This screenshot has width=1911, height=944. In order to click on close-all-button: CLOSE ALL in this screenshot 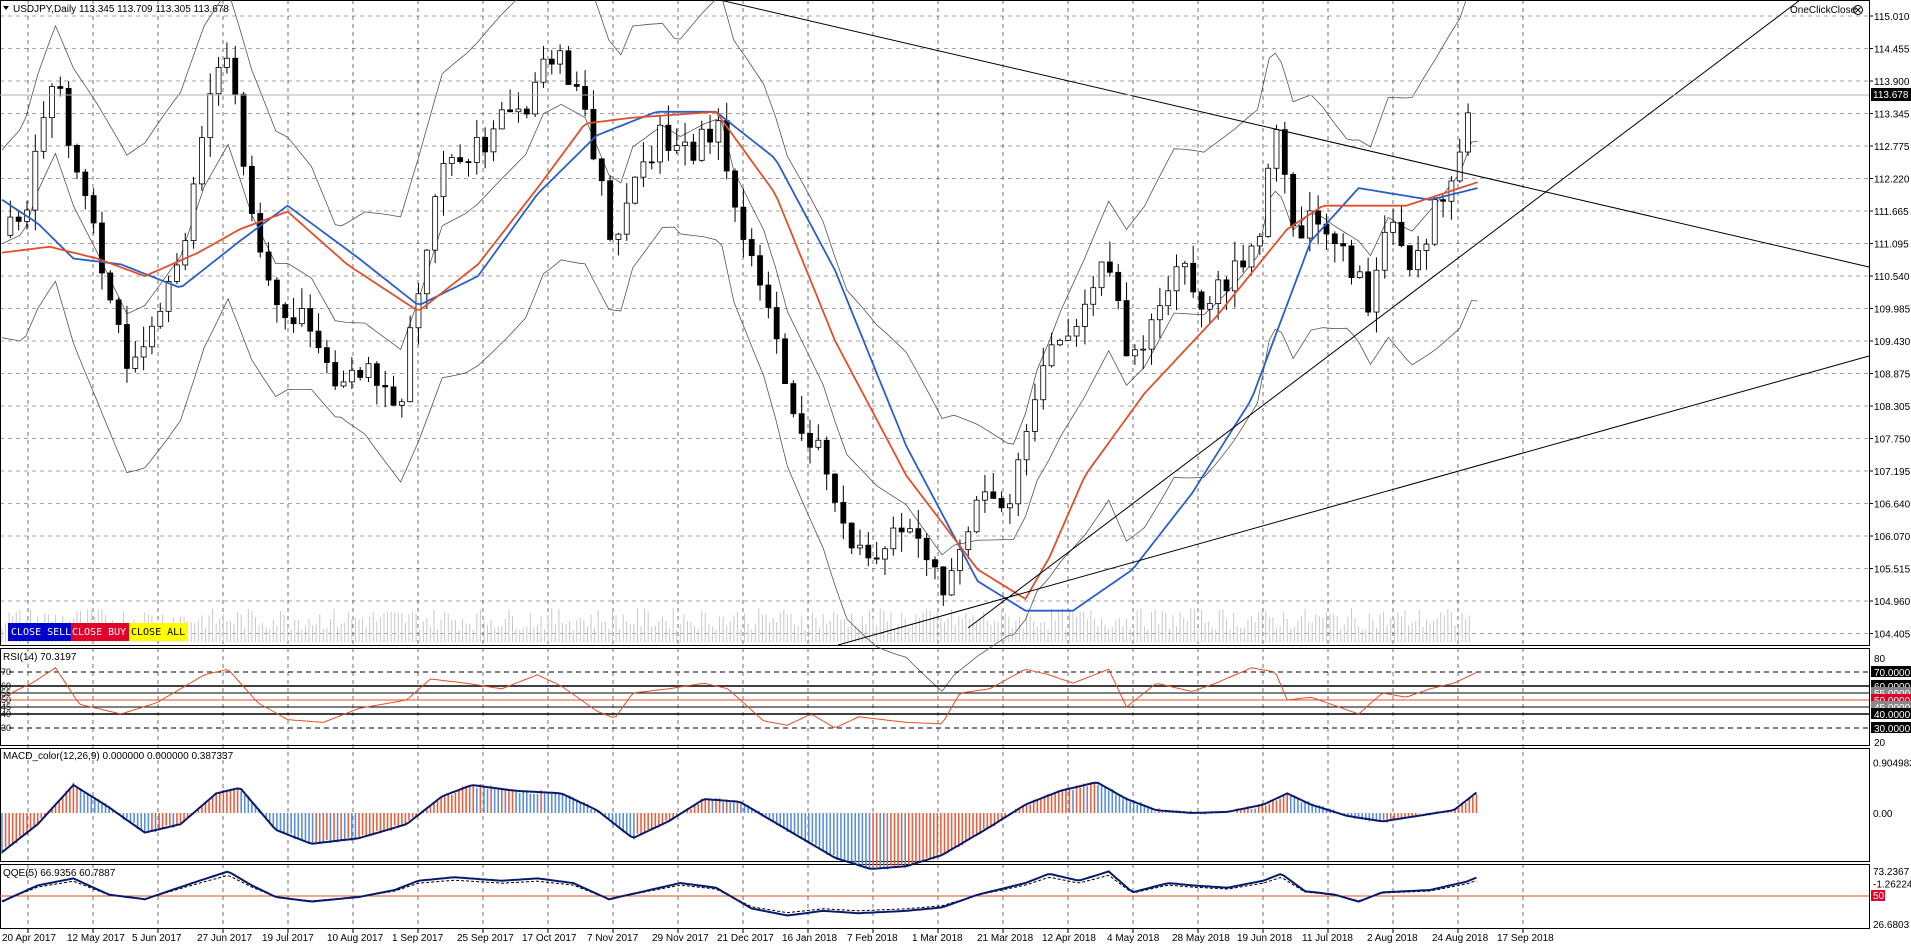, I will do `click(158, 632)`.